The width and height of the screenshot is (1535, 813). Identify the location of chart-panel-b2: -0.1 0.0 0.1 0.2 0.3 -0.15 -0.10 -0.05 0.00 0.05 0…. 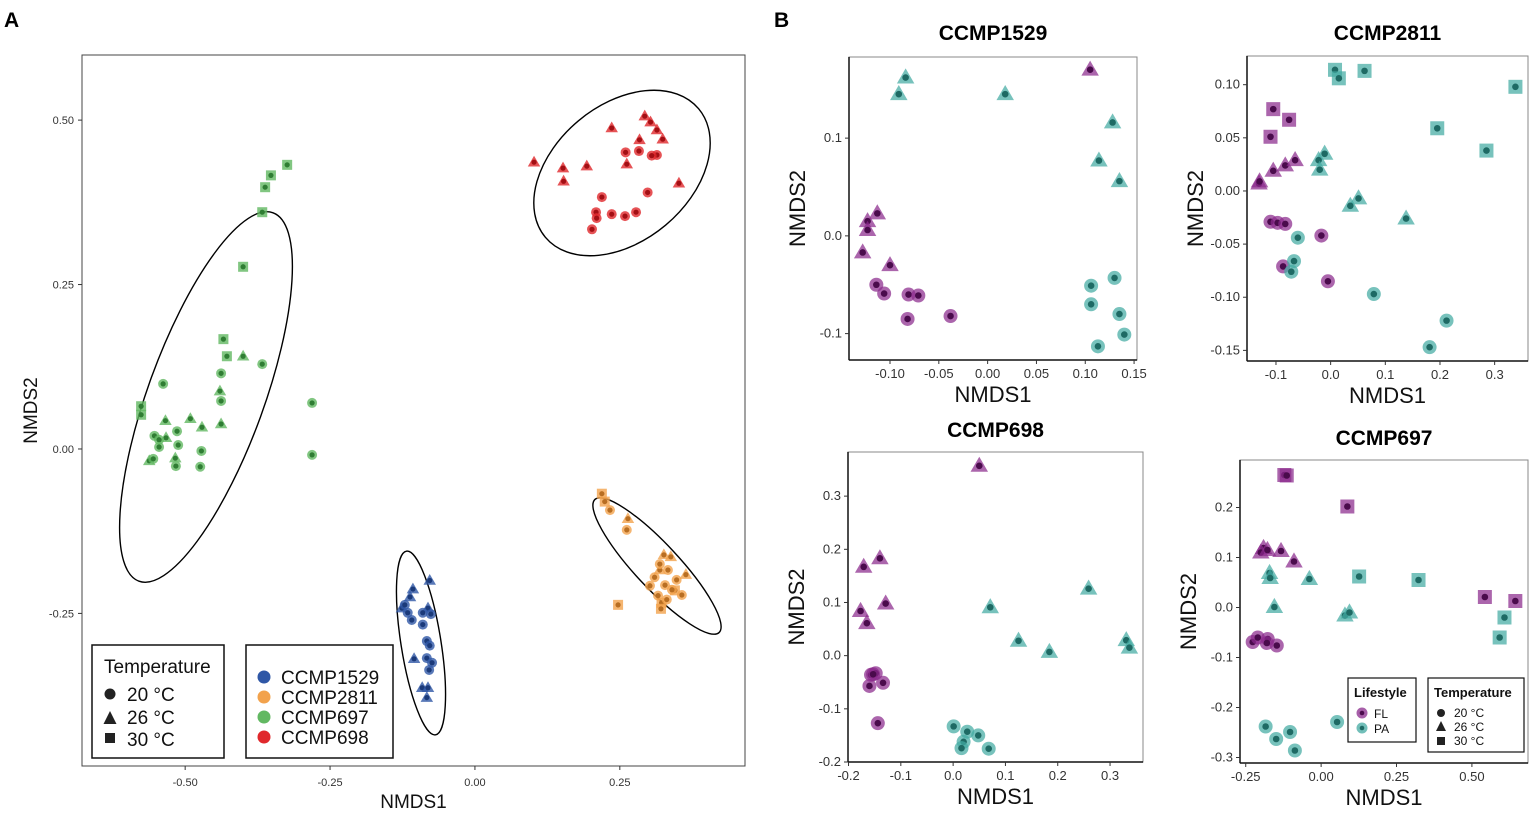
(1356, 215).